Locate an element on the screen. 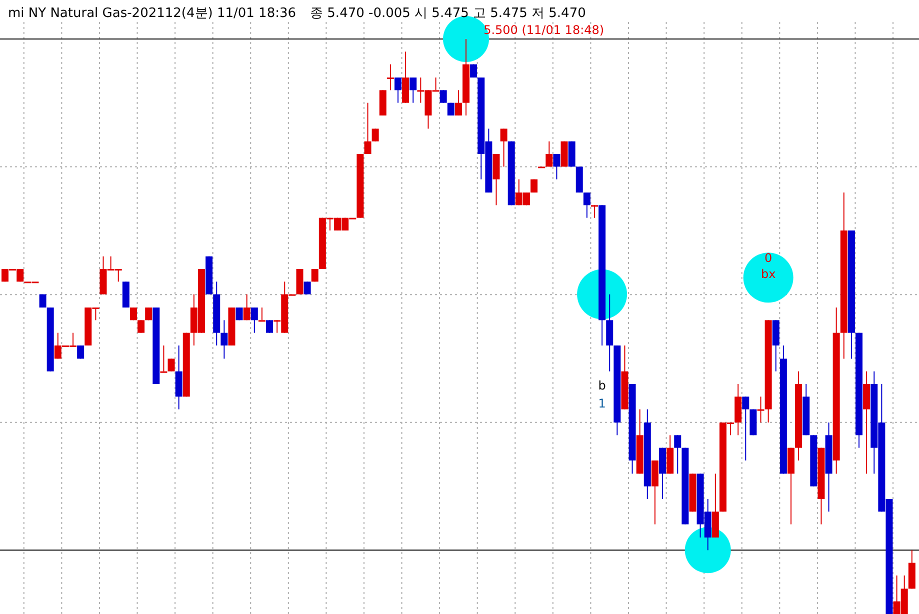  annotation: 0 is located at coordinates (768, 258).